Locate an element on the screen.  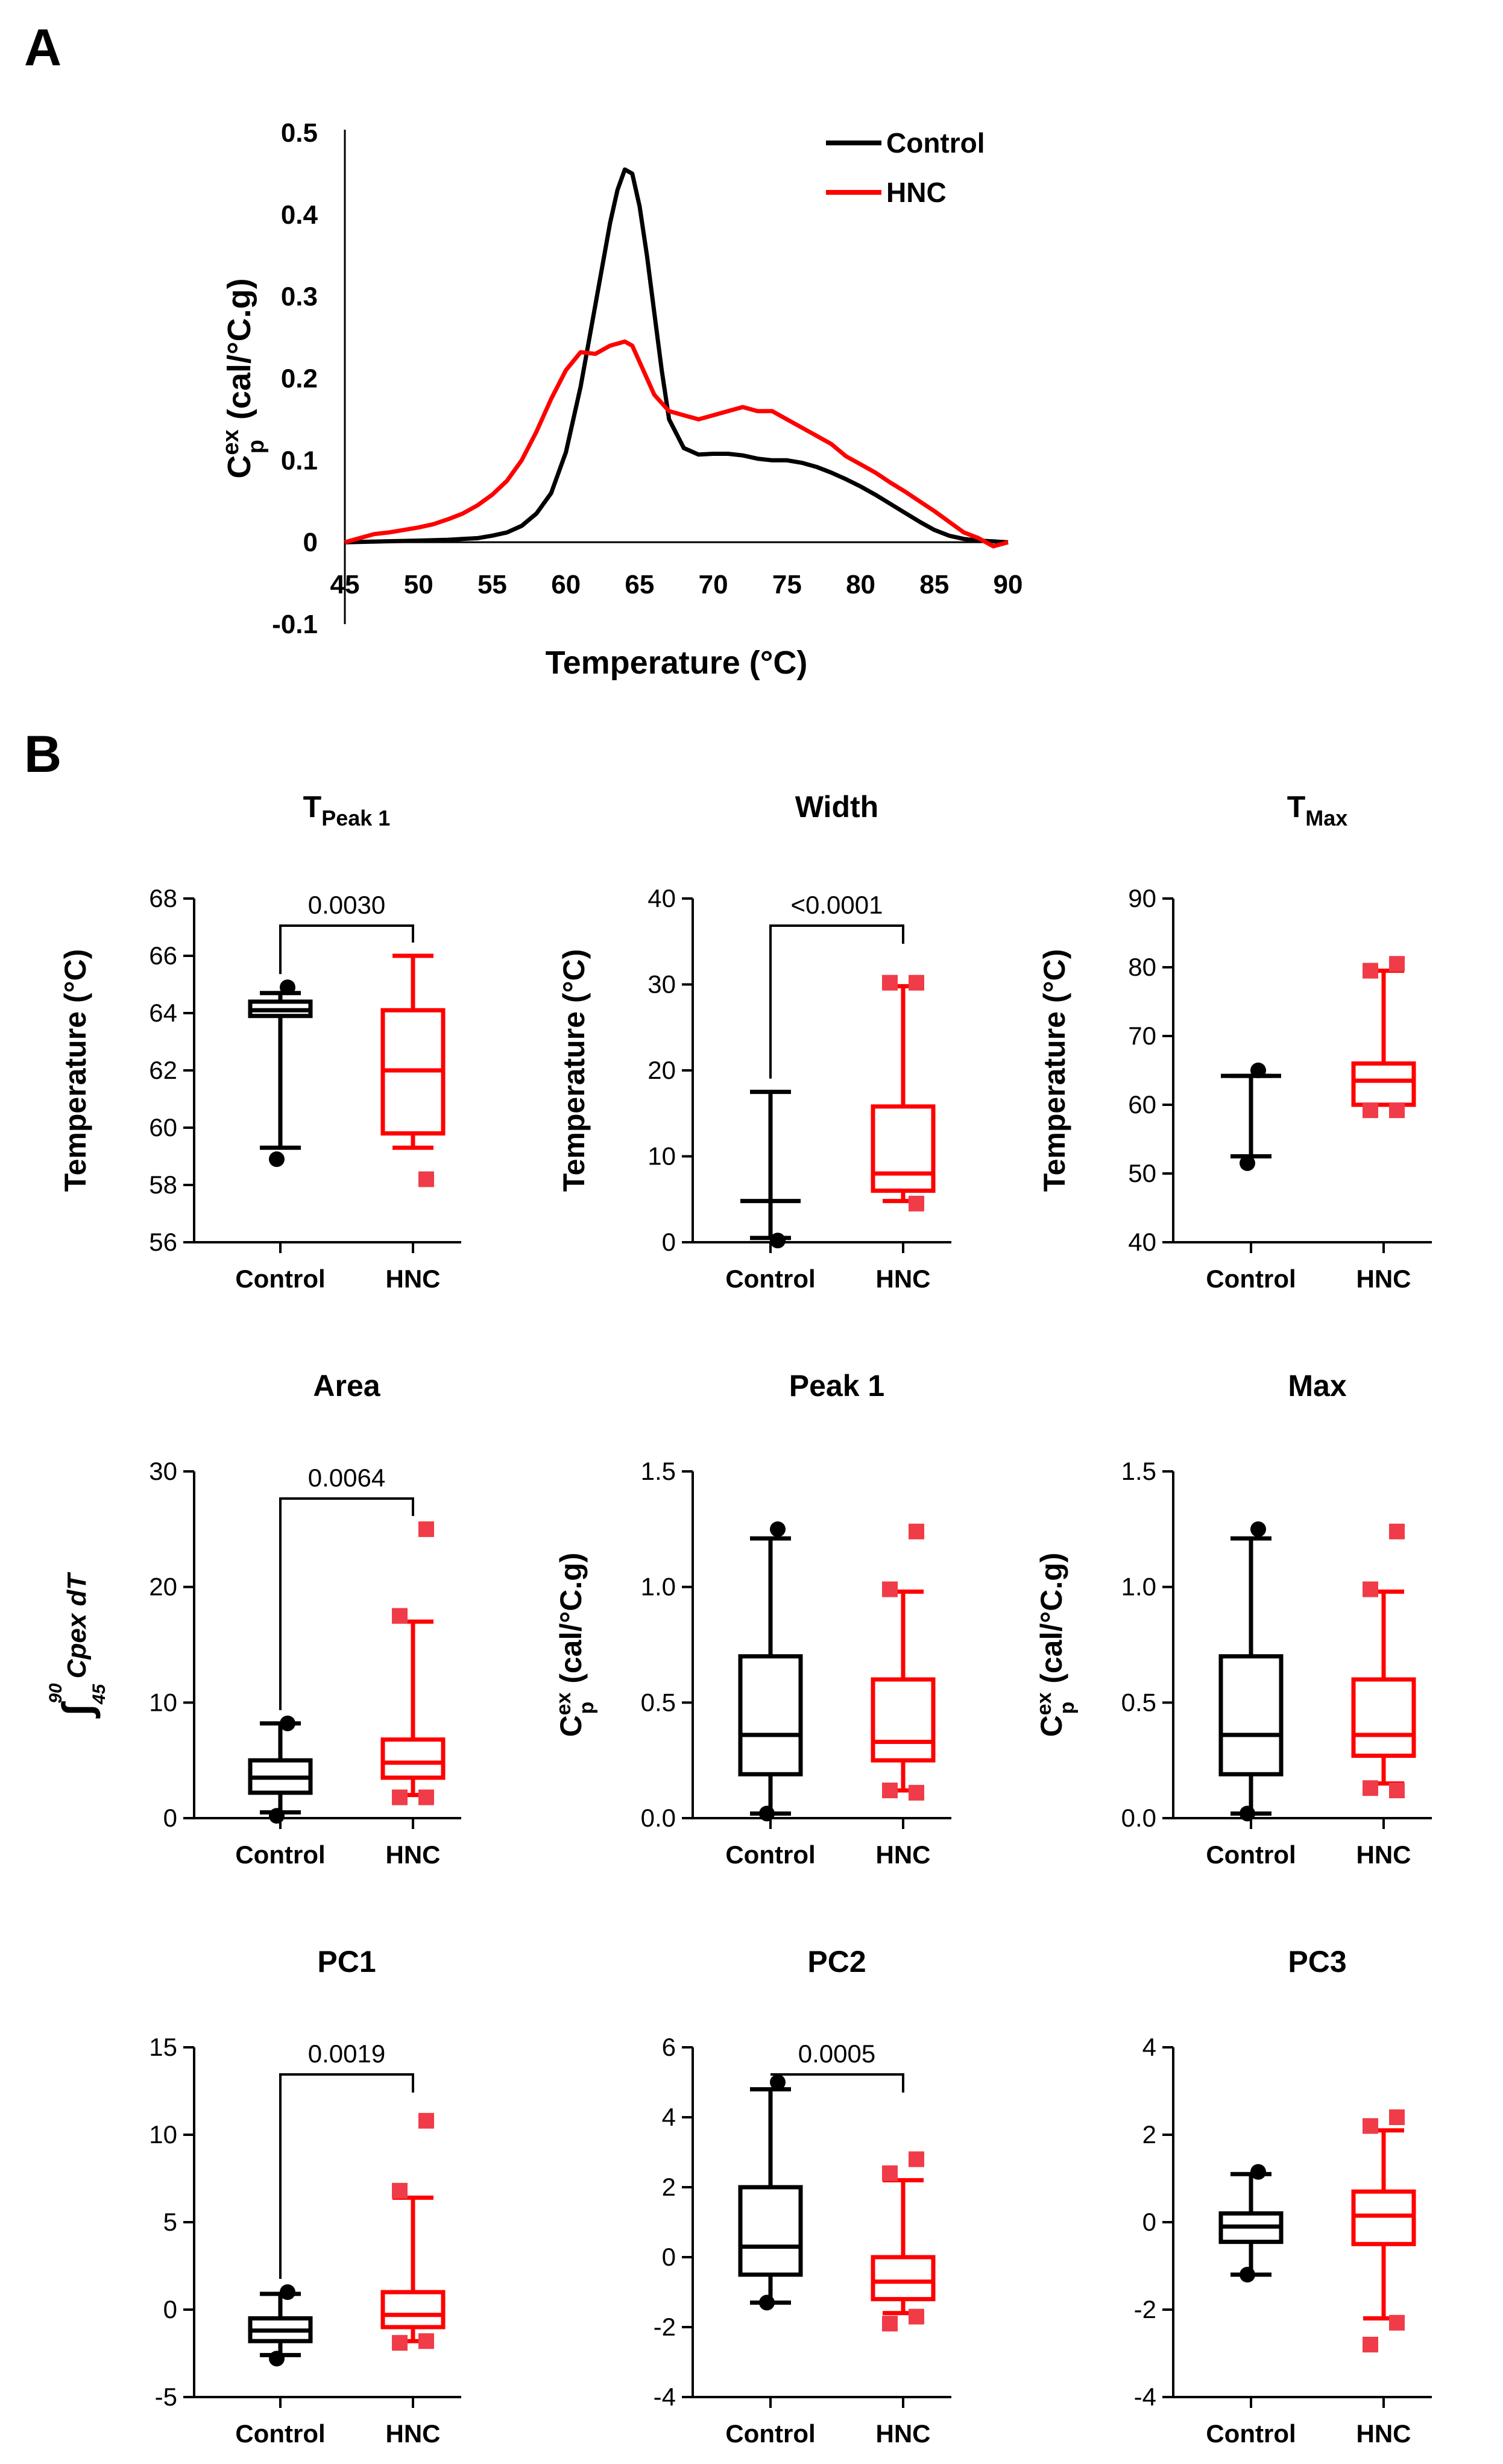
y-tick-label: -4 is located at coordinates (665, 2397).